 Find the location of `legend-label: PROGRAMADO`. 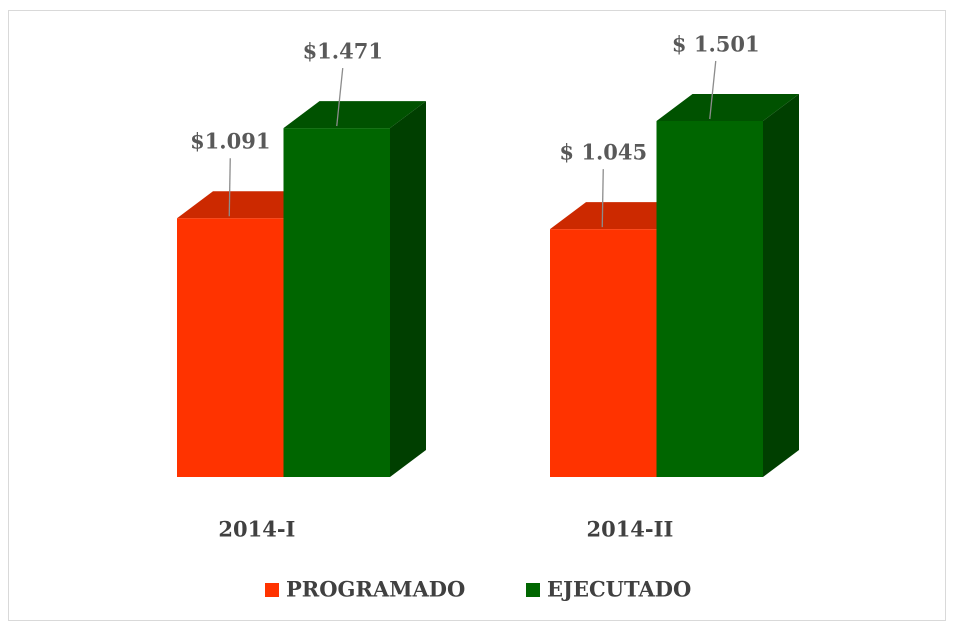

legend-label: PROGRAMADO is located at coordinates (375, 589).